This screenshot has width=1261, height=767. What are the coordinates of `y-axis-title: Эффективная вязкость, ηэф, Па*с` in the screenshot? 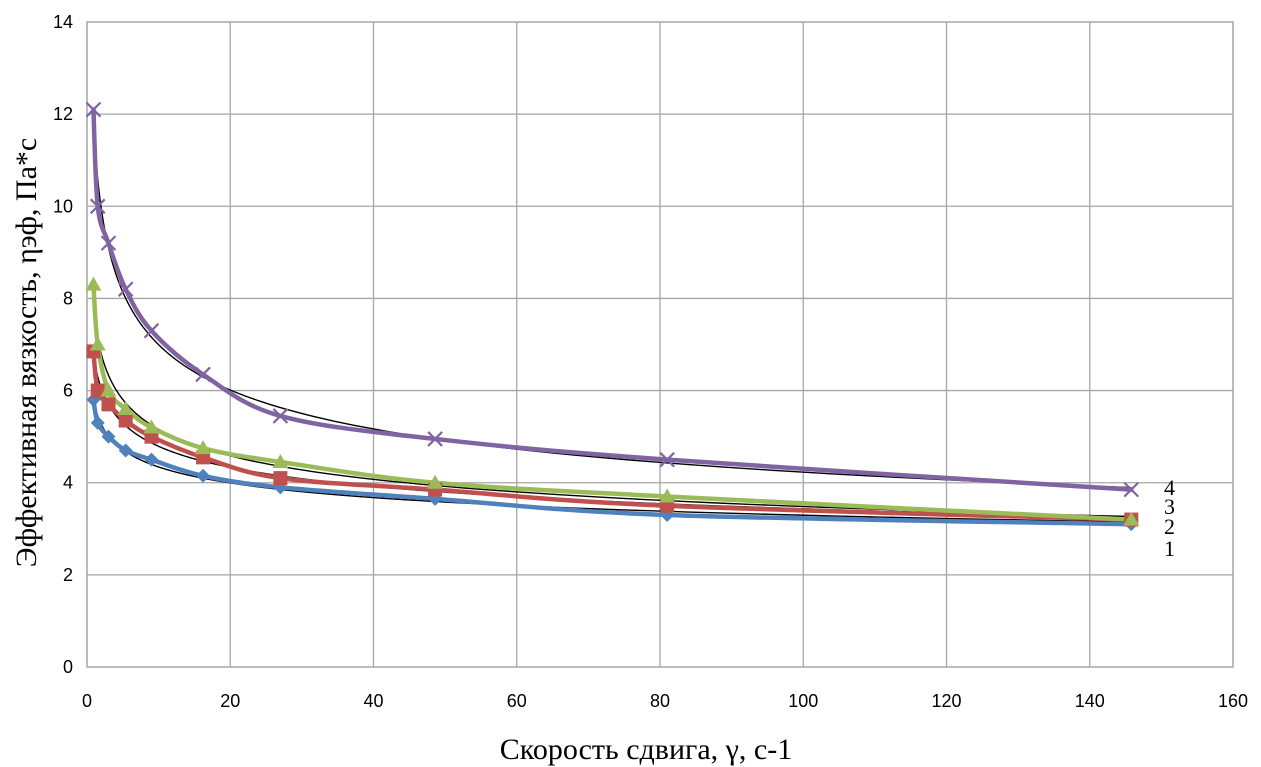 It's located at (26, 352).